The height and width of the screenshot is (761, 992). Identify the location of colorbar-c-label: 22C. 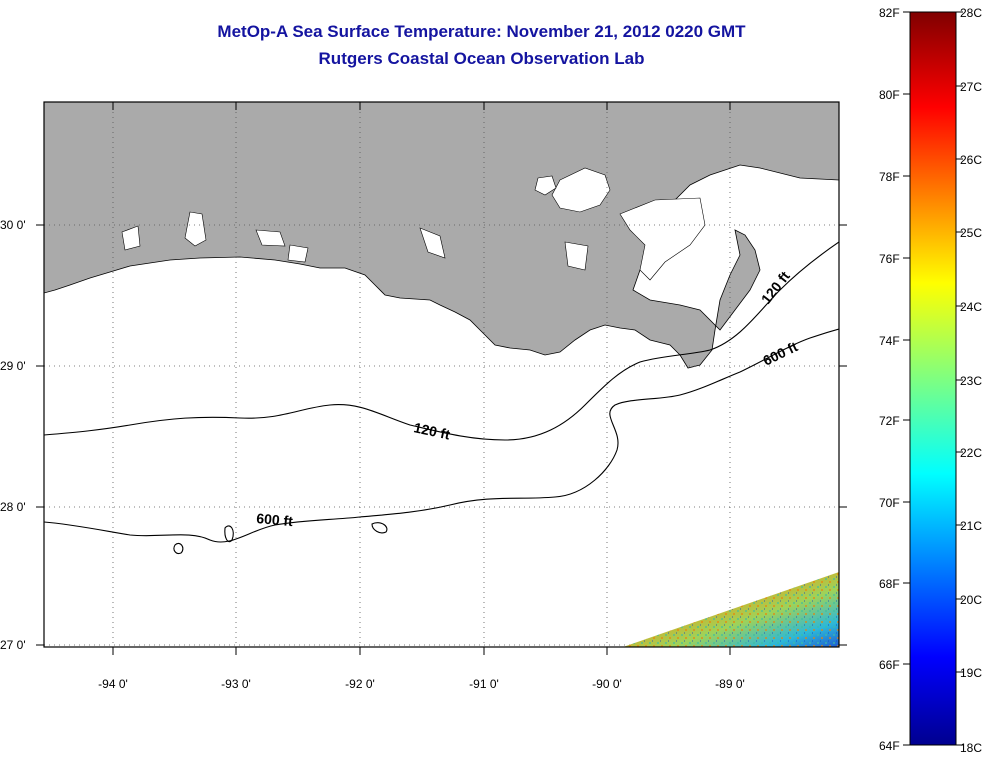
(971, 453).